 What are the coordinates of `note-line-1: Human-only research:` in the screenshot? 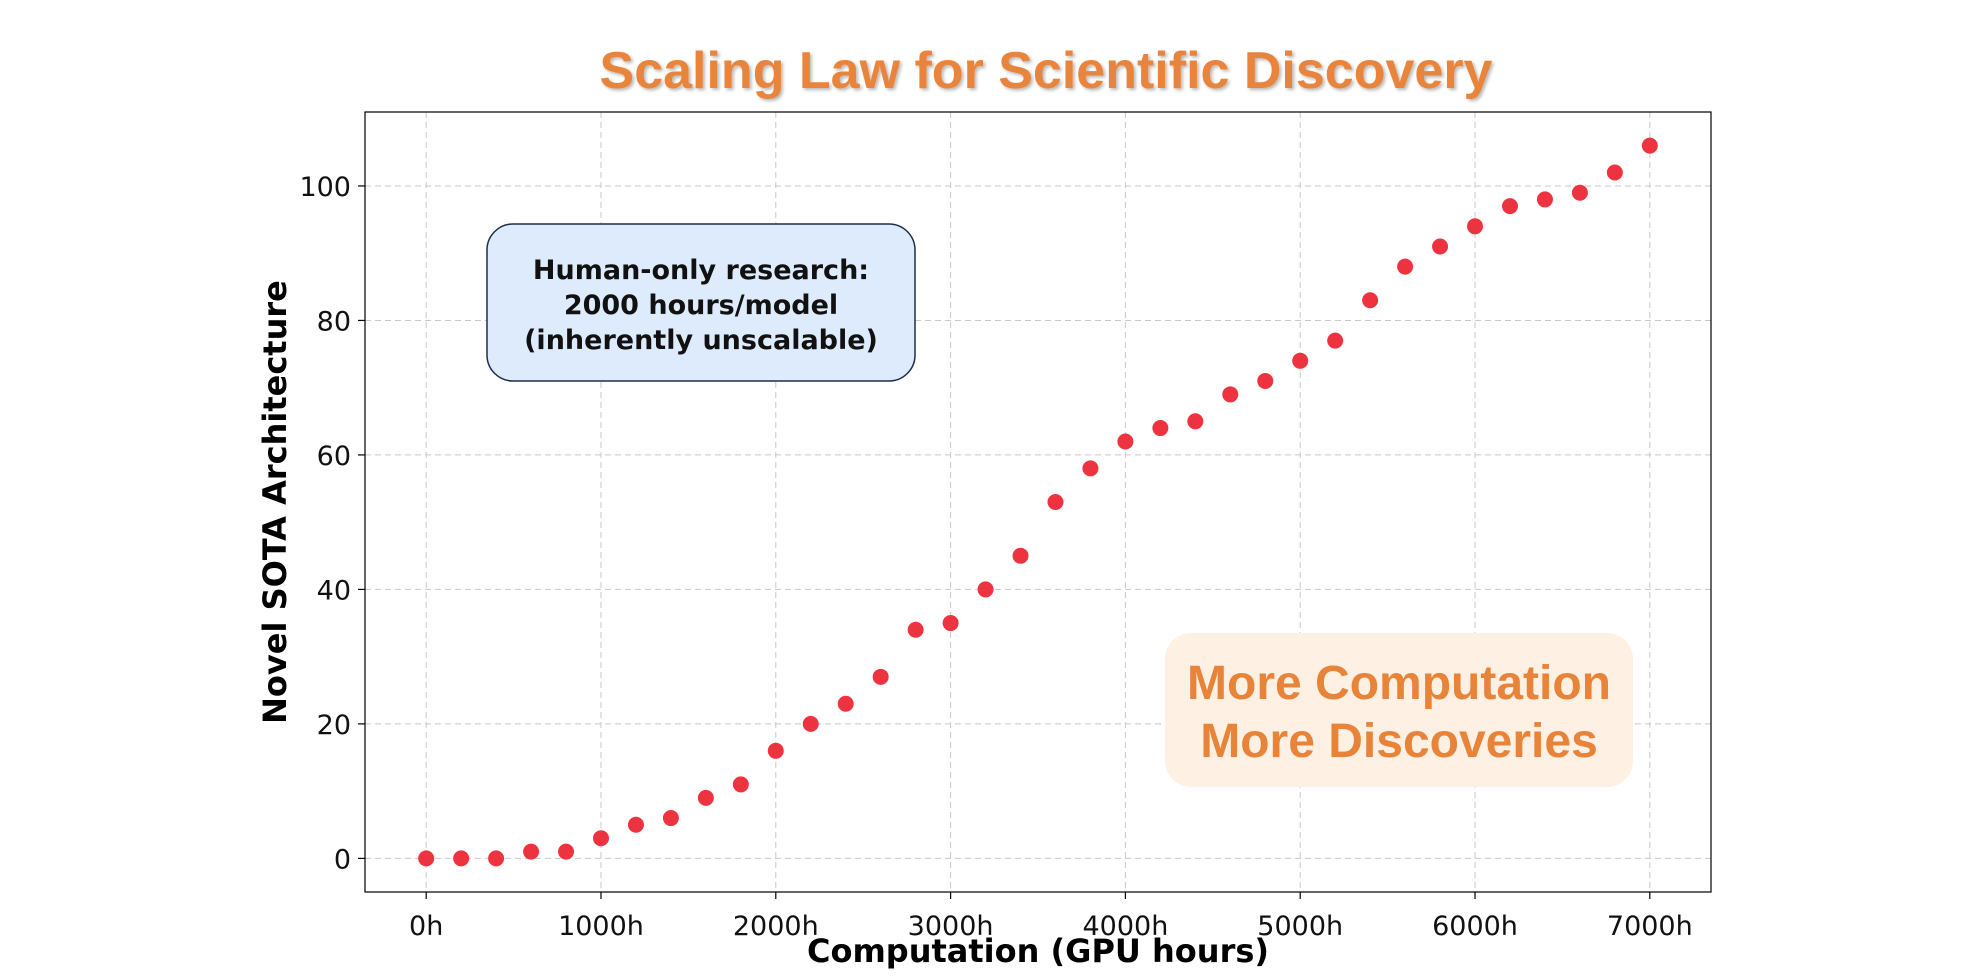 It's located at (701, 270).